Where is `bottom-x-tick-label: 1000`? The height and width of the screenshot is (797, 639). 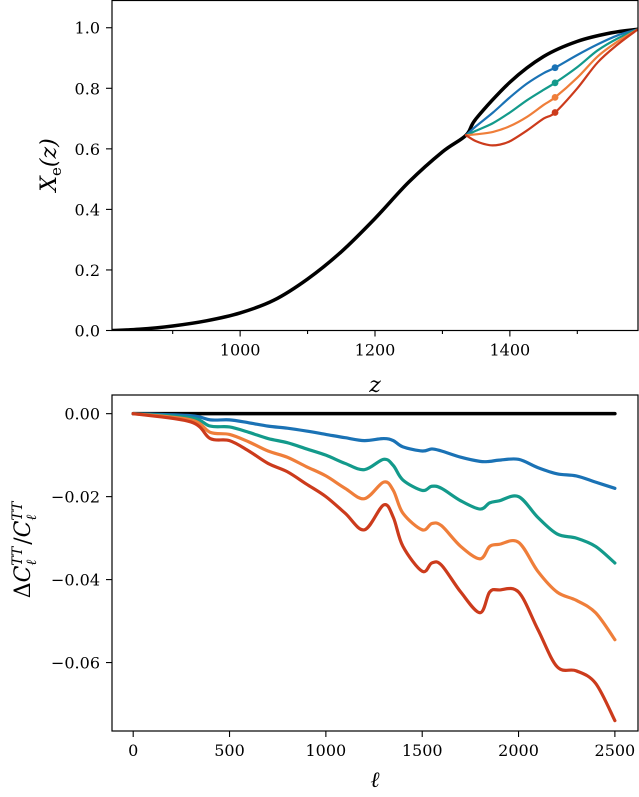 bottom-x-tick-label: 1000 is located at coordinates (326, 750).